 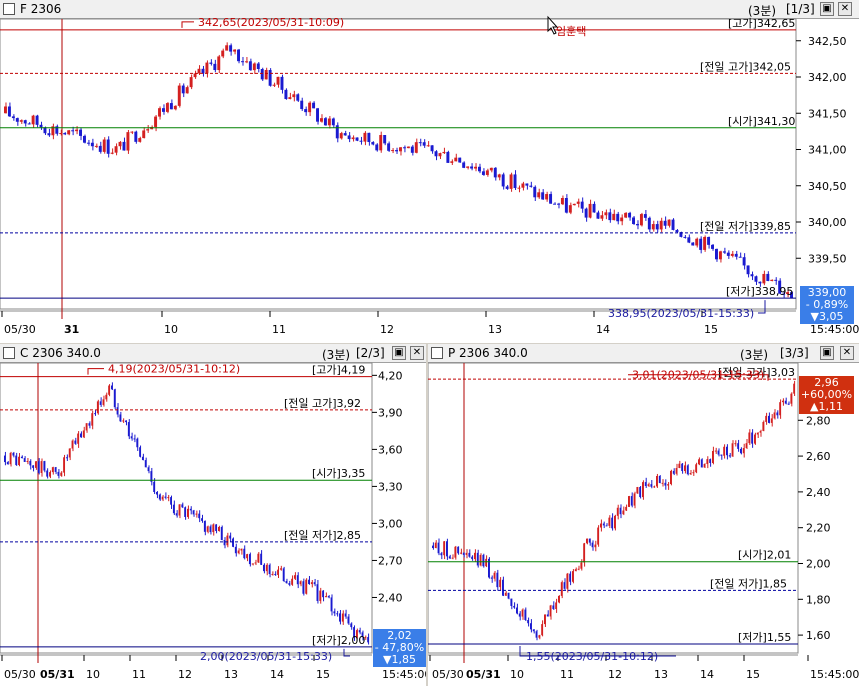 What do you see at coordinates (615, 674) in the screenshot?
I see `x-tick-label: 12` at bounding box center [615, 674].